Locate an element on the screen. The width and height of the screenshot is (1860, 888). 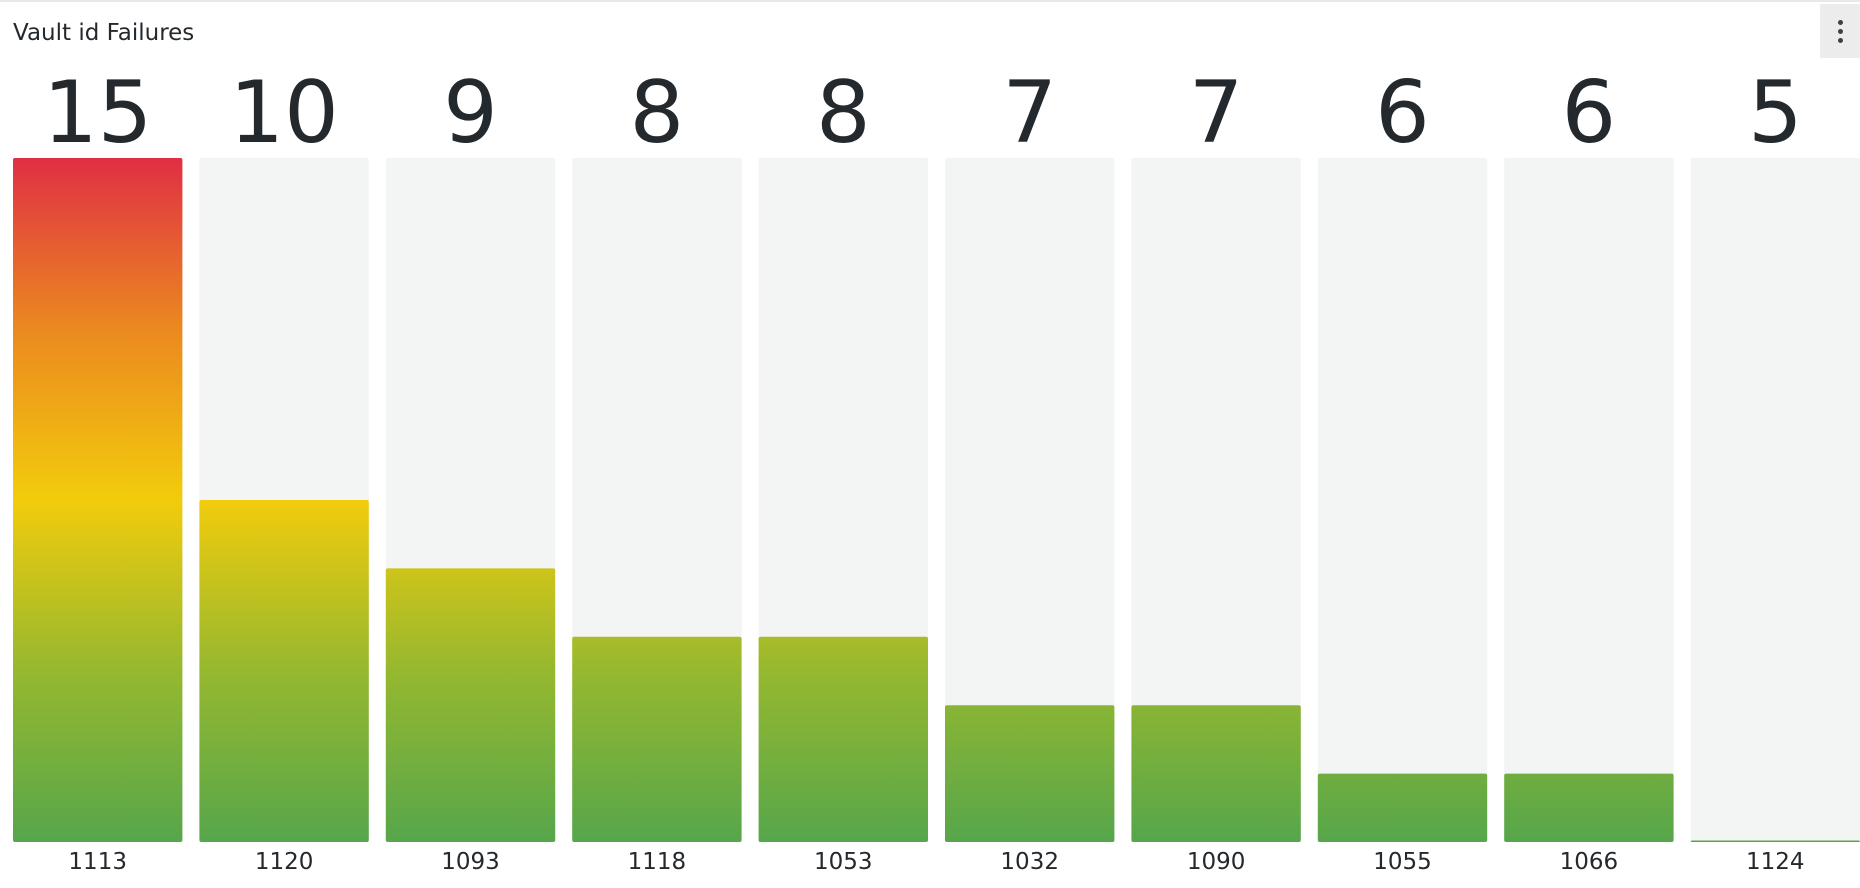
gauge-column: 10 1120 is located at coordinates (284, 469).